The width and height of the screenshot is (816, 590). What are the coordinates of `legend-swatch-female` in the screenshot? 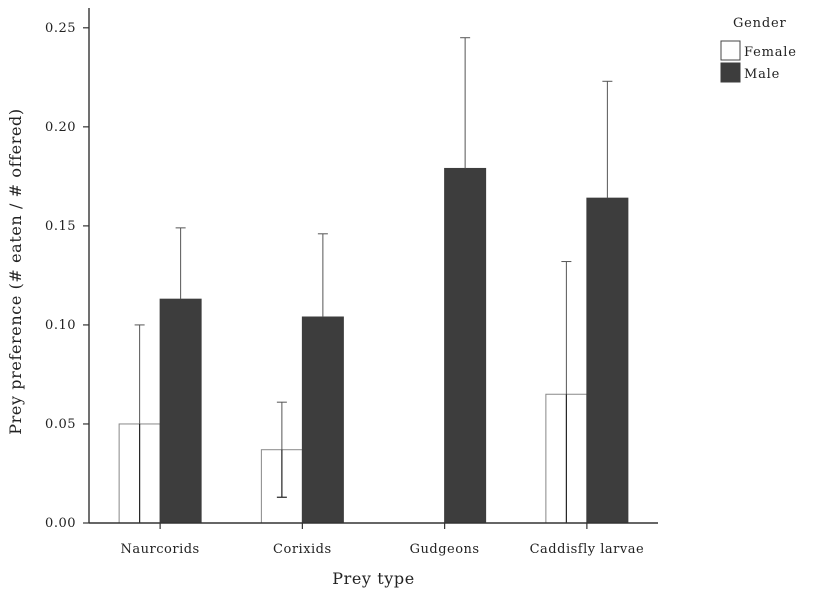 It's located at (730, 50).